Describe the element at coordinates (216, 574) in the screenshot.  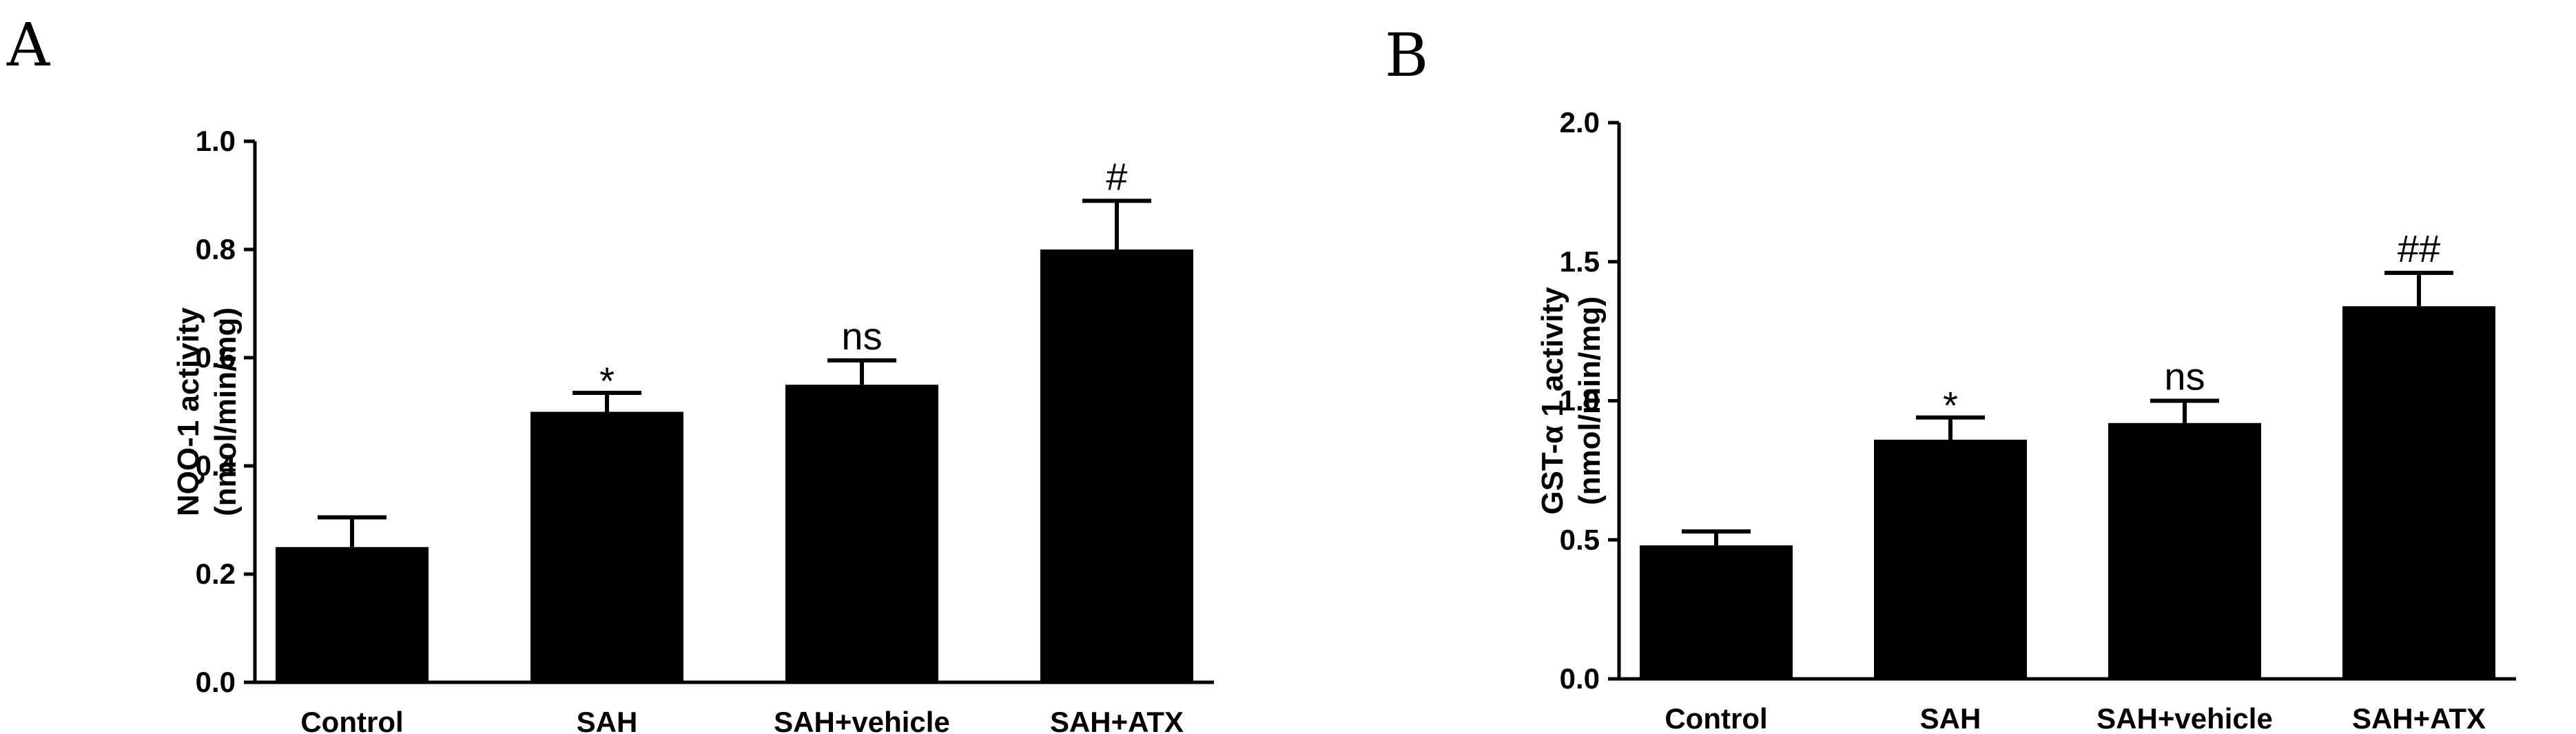
I see `y-tick-label: 0.2` at that location.